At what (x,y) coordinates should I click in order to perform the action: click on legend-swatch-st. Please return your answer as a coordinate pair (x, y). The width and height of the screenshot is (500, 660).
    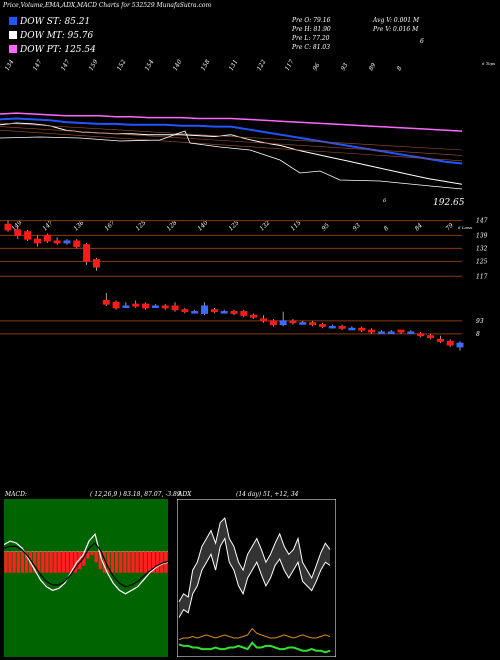
    Looking at the image, I should click on (13, 21).